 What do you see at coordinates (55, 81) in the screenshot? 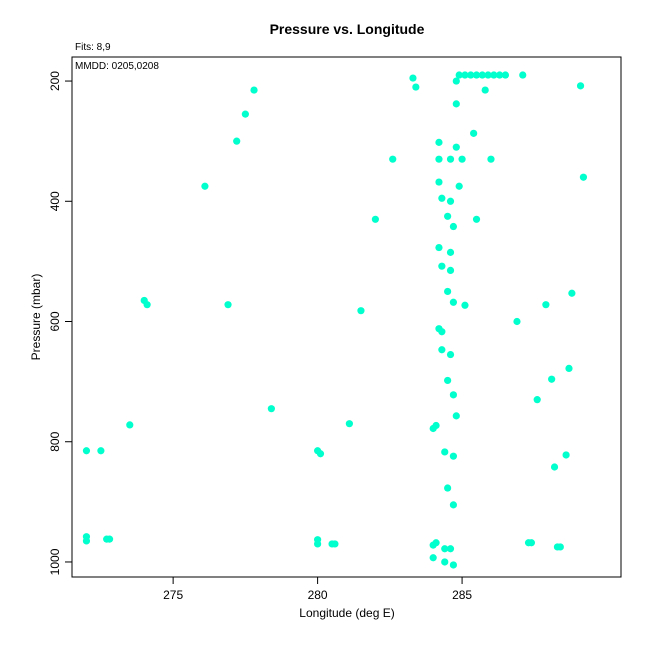
I see `y-tick-label: 200` at bounding box center [55, 81].